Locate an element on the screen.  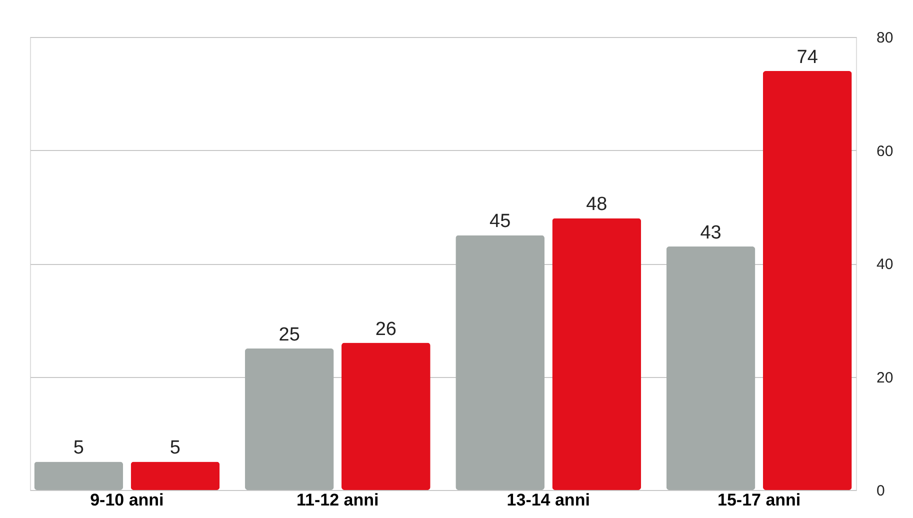
x-tick-label: 15-17 anni is located at coordinates (759, 500).